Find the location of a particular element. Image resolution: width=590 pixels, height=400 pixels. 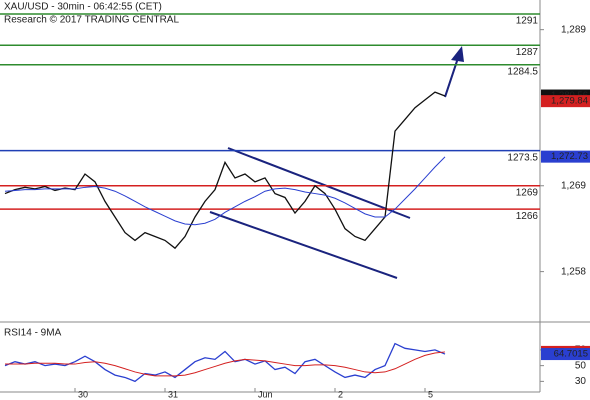

level-label: 1291 is located at coordinates (527, 21).